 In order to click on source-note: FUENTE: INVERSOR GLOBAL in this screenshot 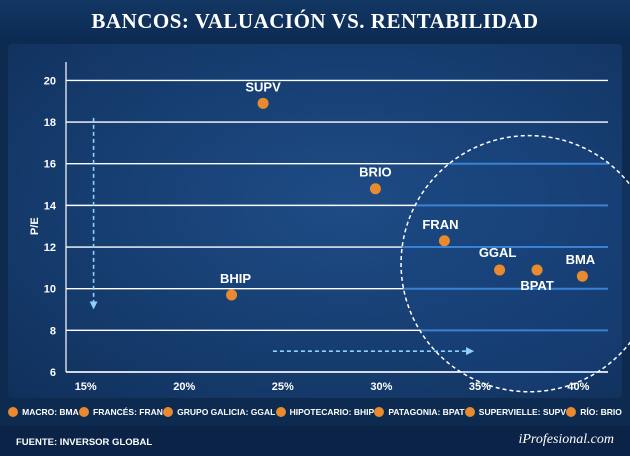, I will do `click(84, 442)`.